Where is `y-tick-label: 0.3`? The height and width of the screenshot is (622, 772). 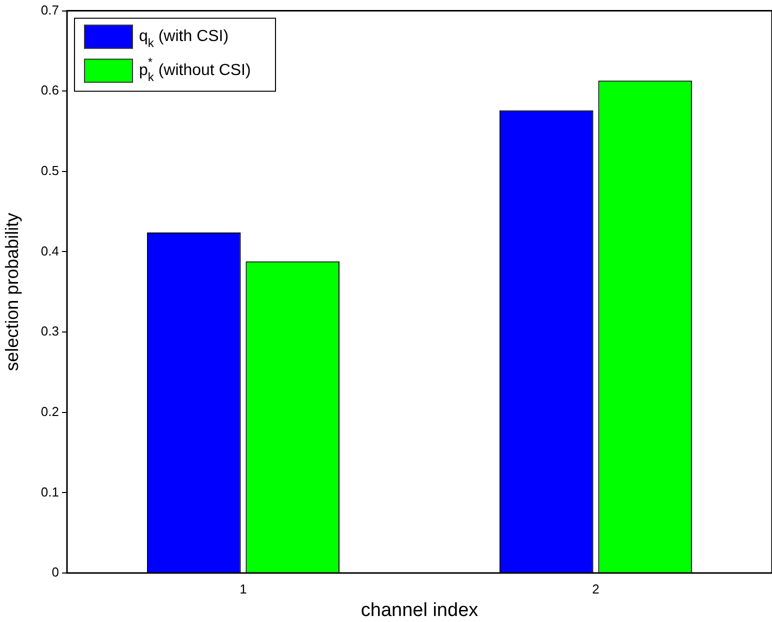 y-tick-label: 0.3 is located at coordinates (49, 331).